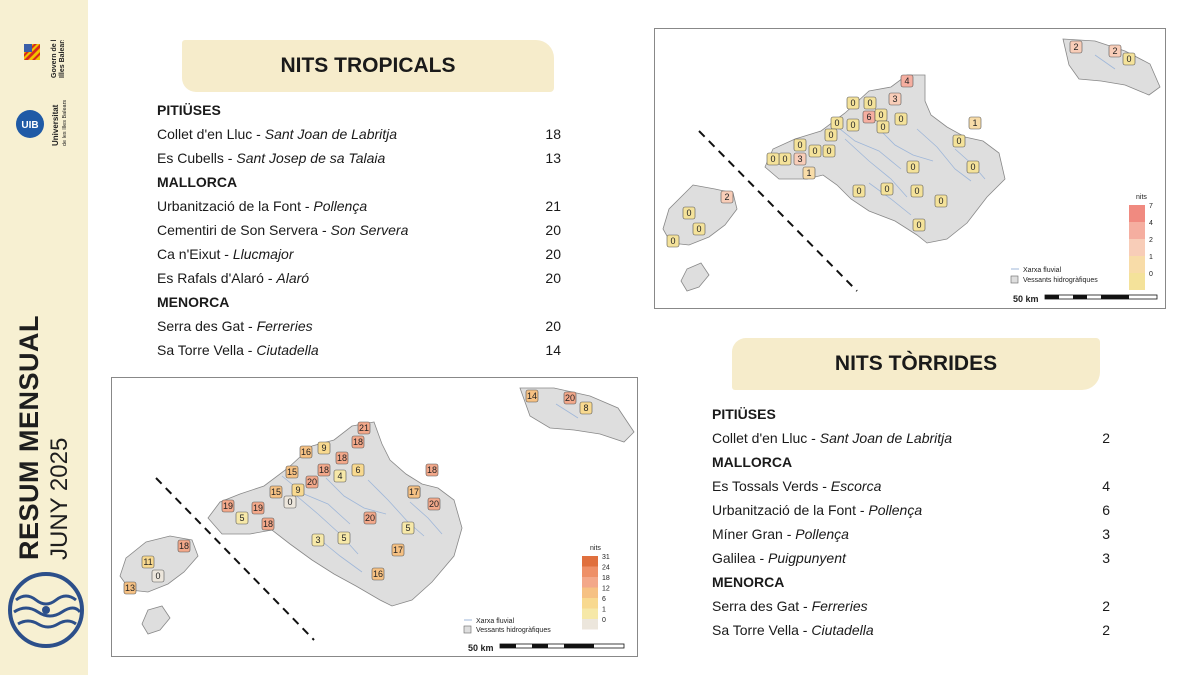 This screenshot has width=1200, height=675. What do you see at coordinates (29, 125) in the screenshot?
I see `svg-text: UIB` at bounding box center [29, 125].